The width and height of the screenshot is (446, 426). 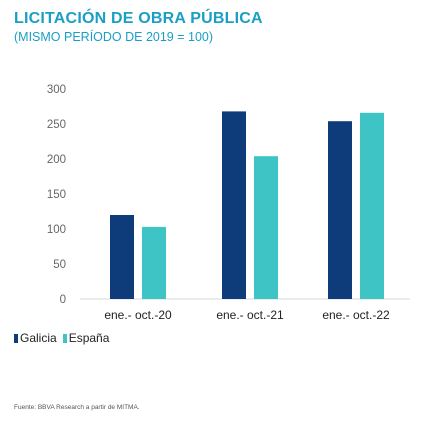 What do you see at coordinates (356, 315) in the screenshot?
I see `x-tick-label: ene.- oct.-22` at bounding box center [356, 315].